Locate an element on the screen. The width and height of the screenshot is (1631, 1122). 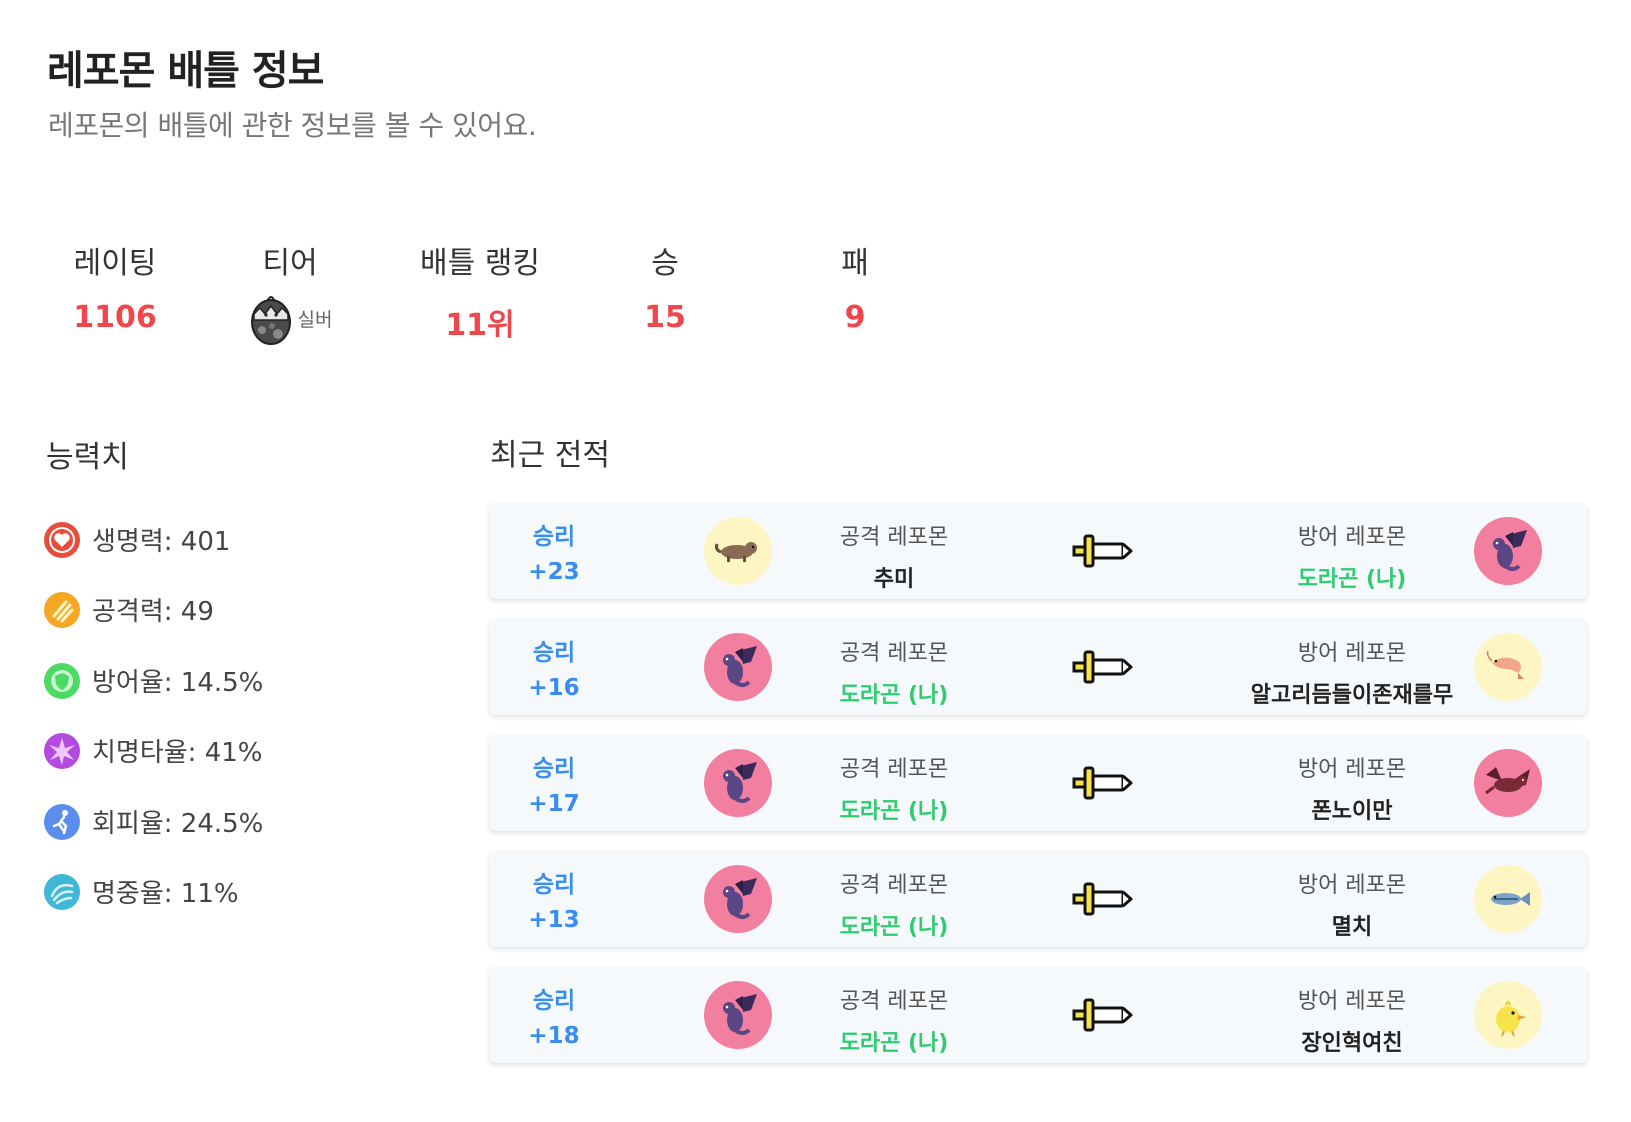
rating-delta: +16 is located at coordinates (554, 688).